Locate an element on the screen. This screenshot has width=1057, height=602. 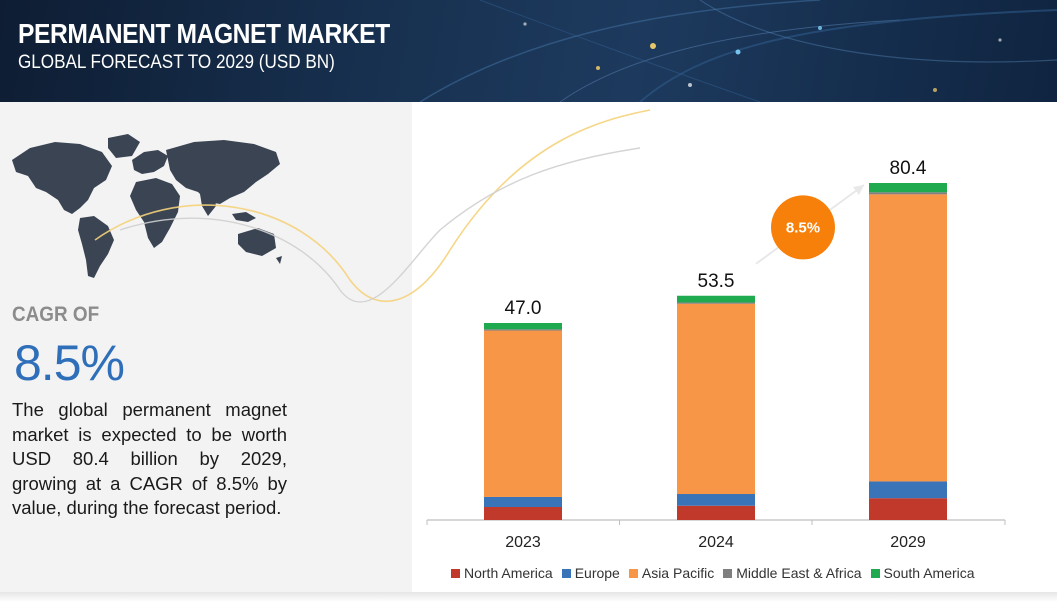
total-value-label: 53.5 is located at coordinates (716, 281).